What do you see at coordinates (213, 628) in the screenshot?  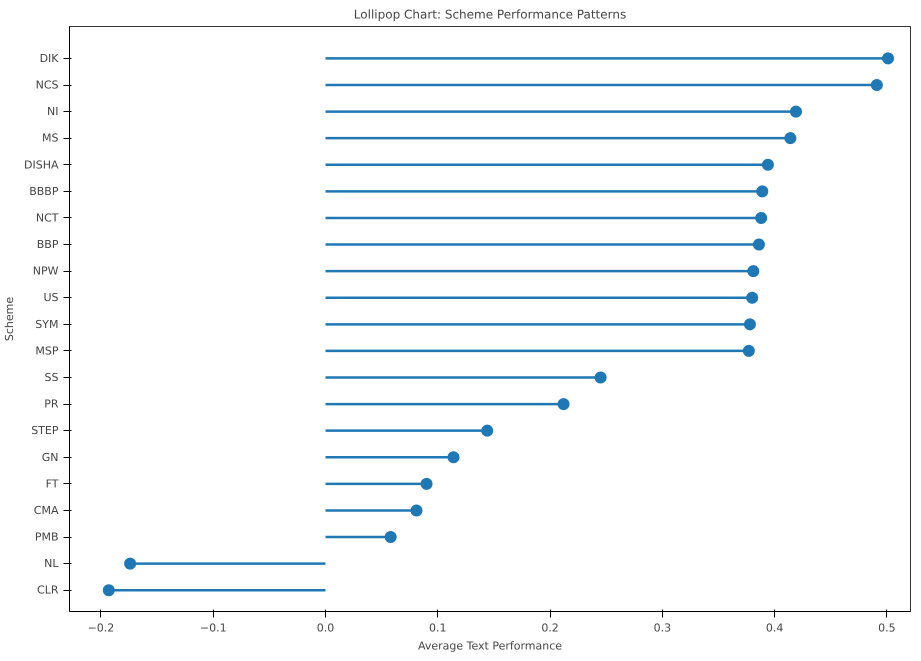 I see `x-tick-label: −0.1` at bounding box center [213, 628].